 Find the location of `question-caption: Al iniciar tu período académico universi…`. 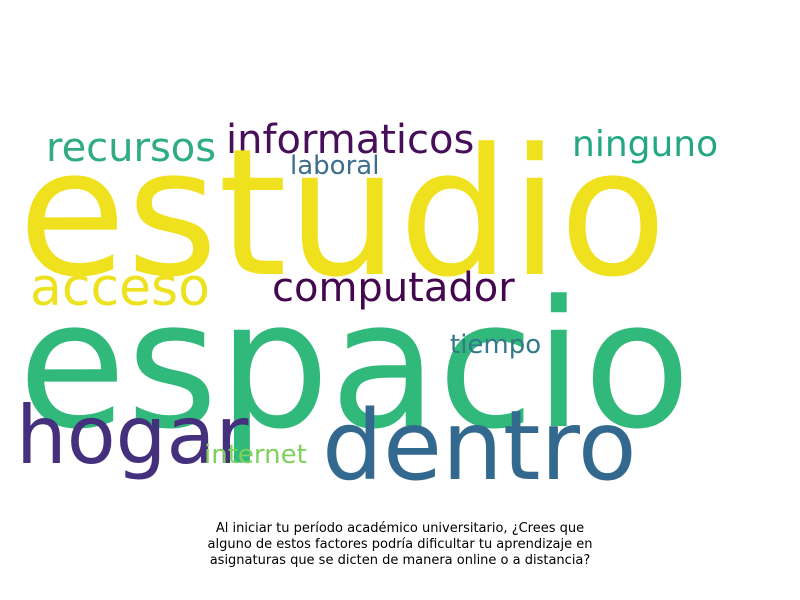

question-caption: Al iniciar tu período académico universi… is located at coordinates (400, 545).